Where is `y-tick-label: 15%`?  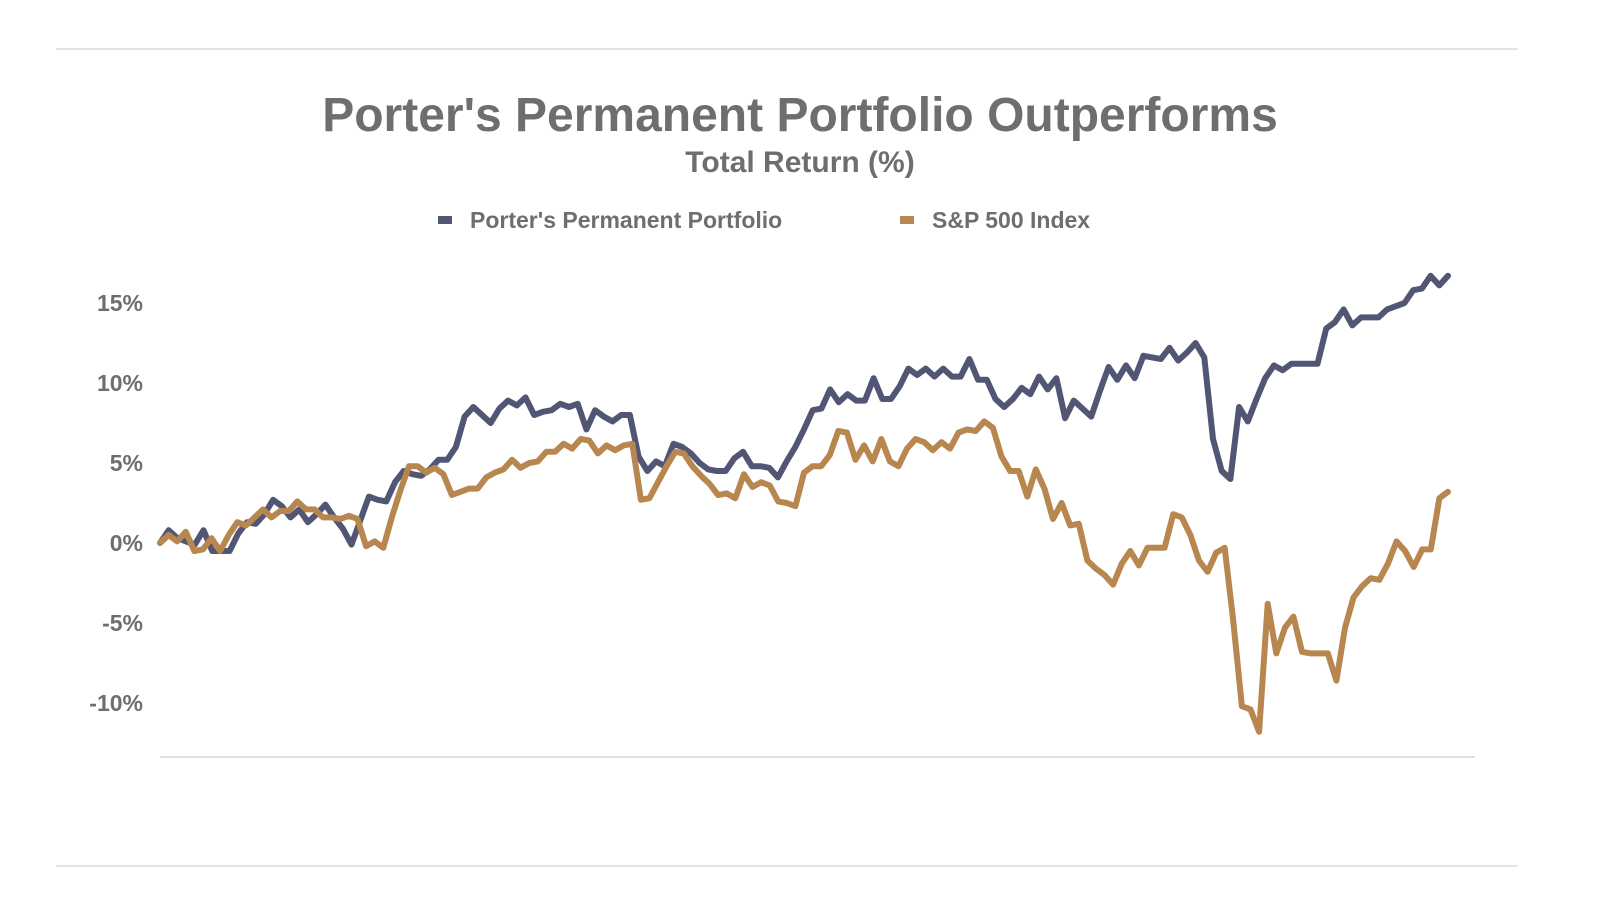 y-tick-label: 15% is located at coordinates (120, 303).